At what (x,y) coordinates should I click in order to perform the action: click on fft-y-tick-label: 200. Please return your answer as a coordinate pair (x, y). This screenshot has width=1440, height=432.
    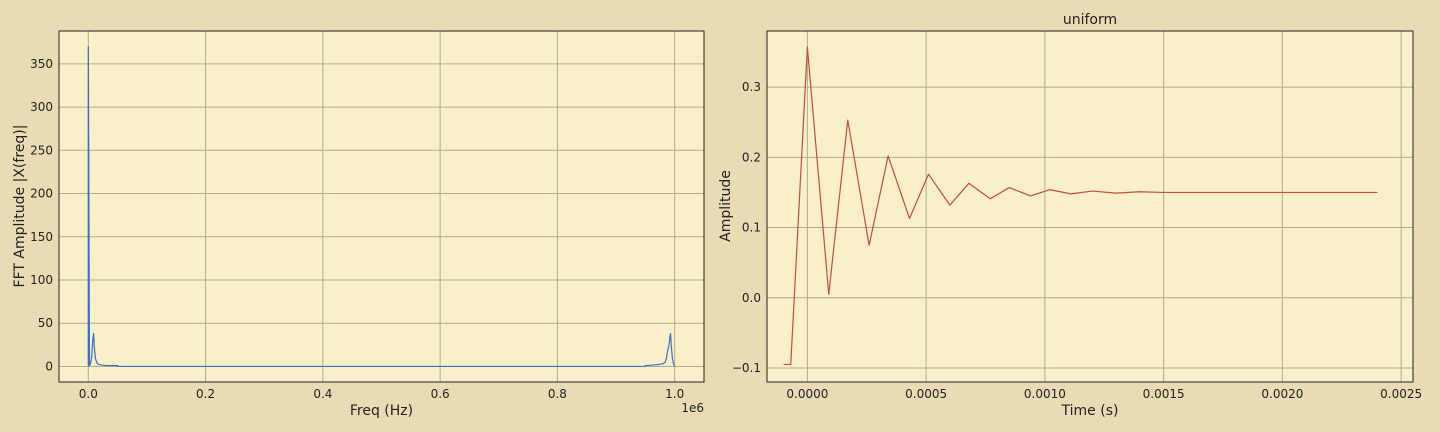
    Looking at the image, I should click on (41, 194).